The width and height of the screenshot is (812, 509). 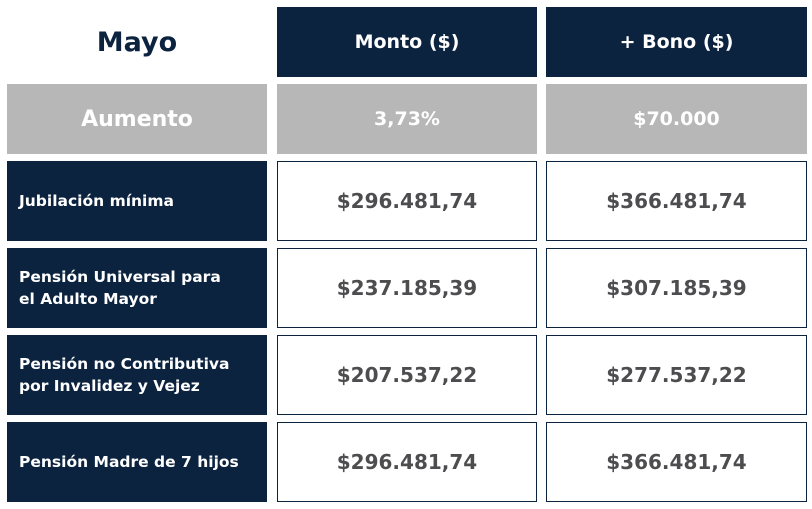 I want to click on increase-label: Aumento, so click(x=137, y=119).